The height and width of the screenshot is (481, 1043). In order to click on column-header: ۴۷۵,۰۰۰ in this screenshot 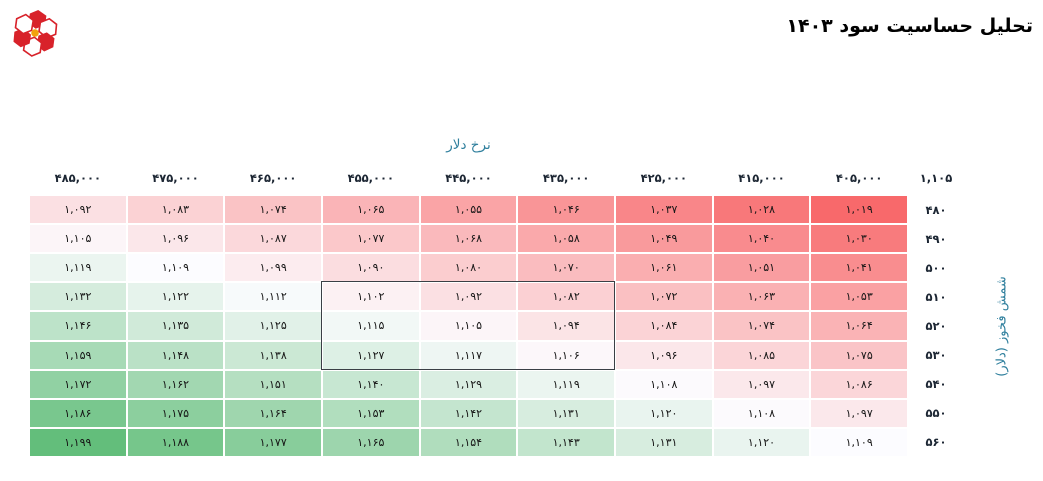, I will do `click(175, 178)`.